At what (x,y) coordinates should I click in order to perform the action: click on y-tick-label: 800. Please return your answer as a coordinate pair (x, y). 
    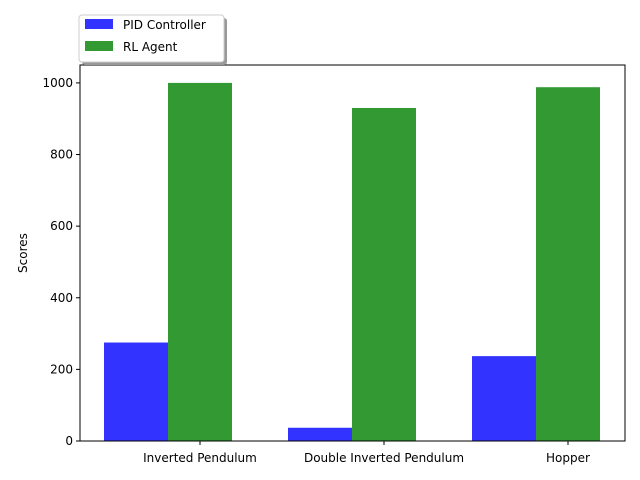
    Looking at the image, I should click on (61, 155).